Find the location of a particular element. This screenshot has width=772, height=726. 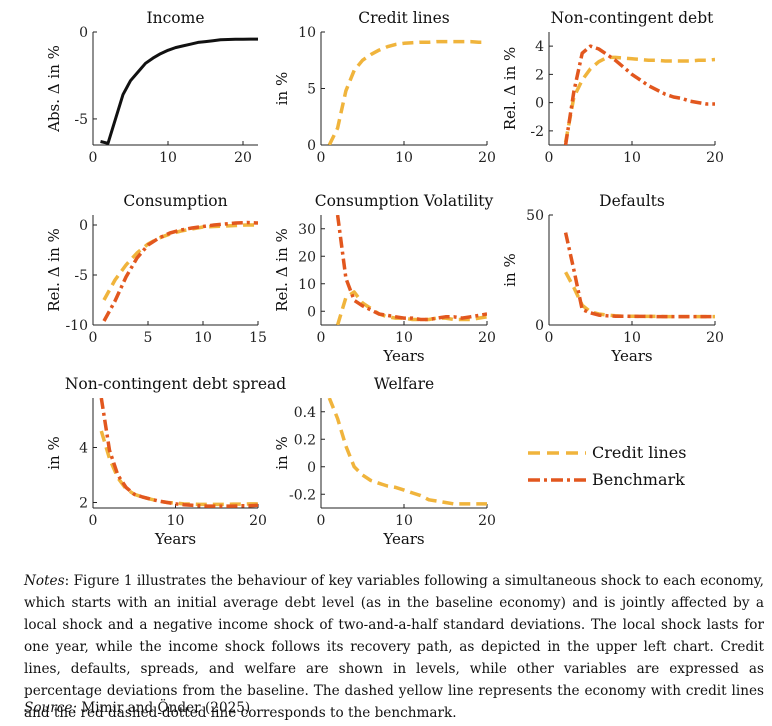

panel-title: Non-contingent debt is located at coordinates (633, 18).